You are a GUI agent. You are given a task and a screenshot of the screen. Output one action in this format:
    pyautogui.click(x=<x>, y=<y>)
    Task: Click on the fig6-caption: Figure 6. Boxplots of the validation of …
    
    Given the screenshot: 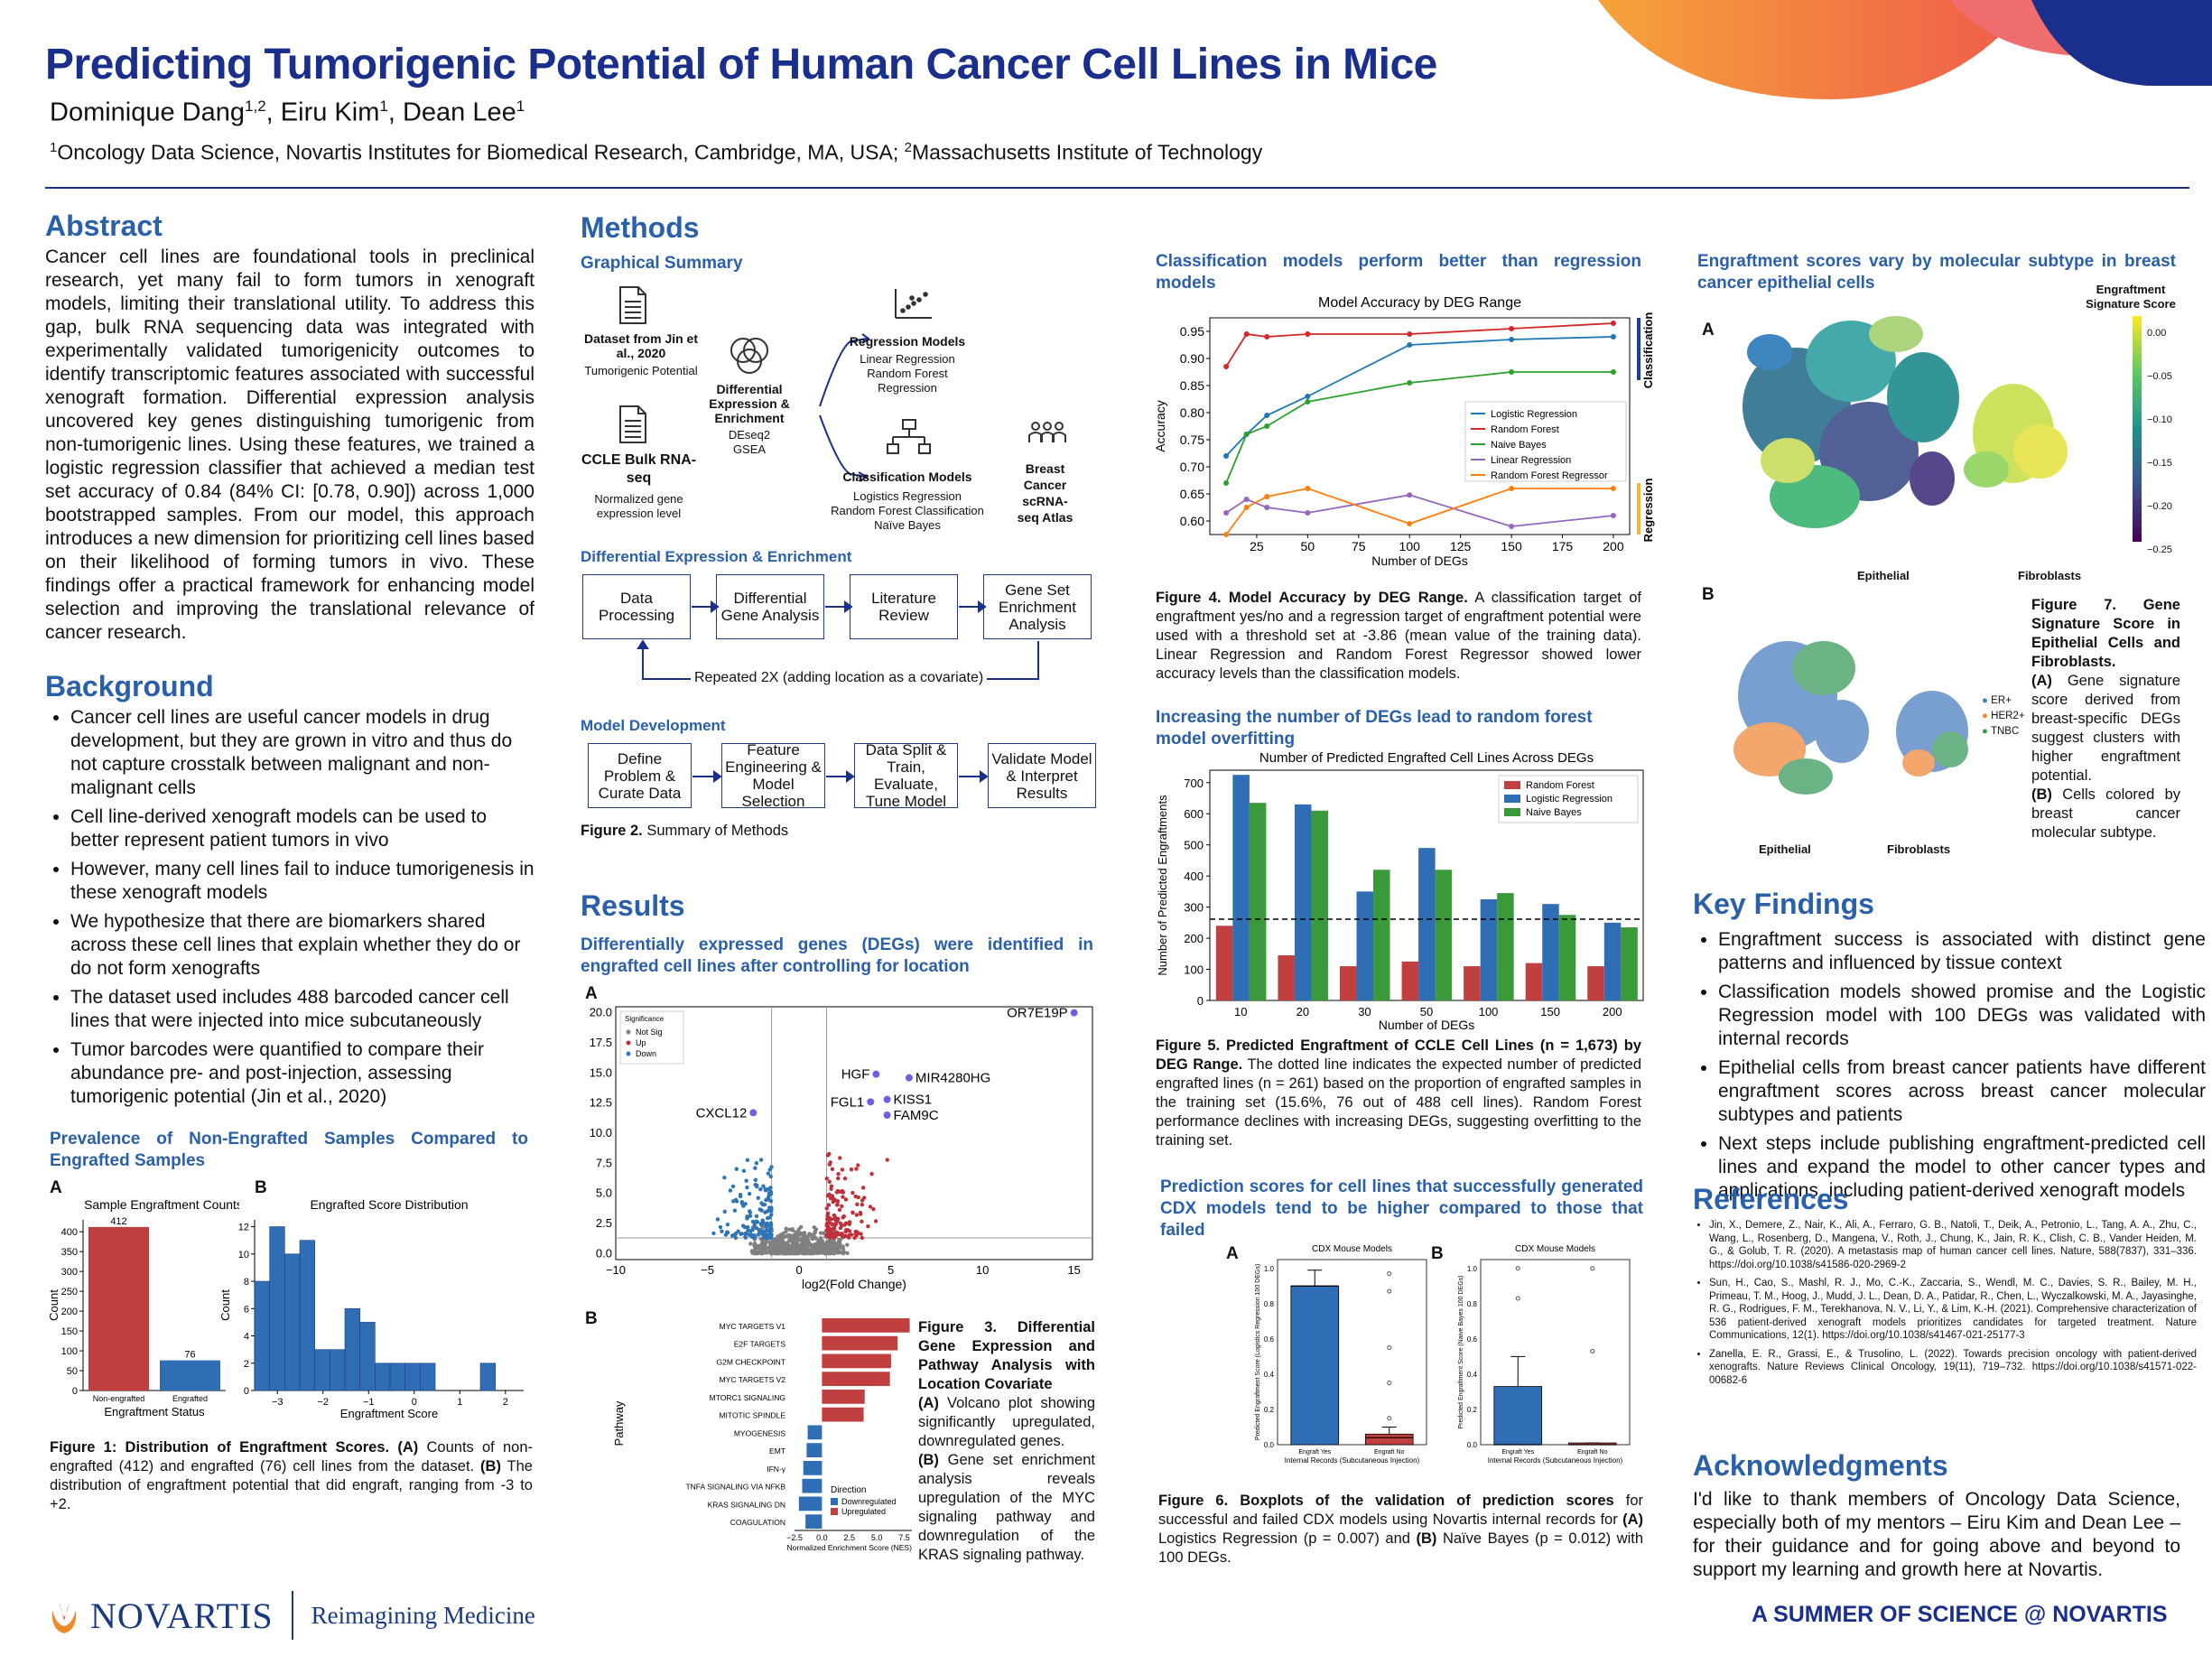 What is the action you would take?
    pyautogui.click(x=1400, y=1529)
    